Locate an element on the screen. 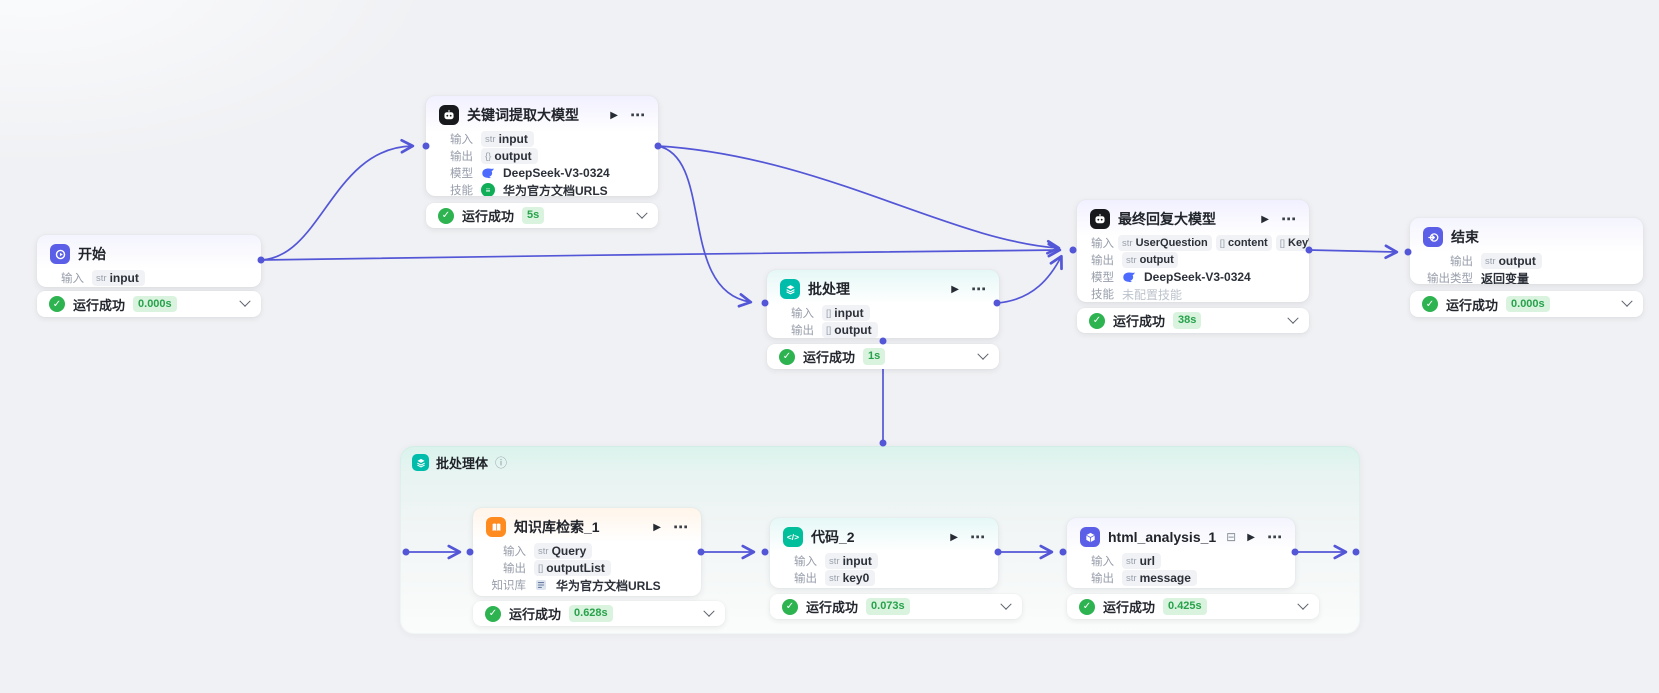  node-title: 结束 is located at coordinates (1465, 237).